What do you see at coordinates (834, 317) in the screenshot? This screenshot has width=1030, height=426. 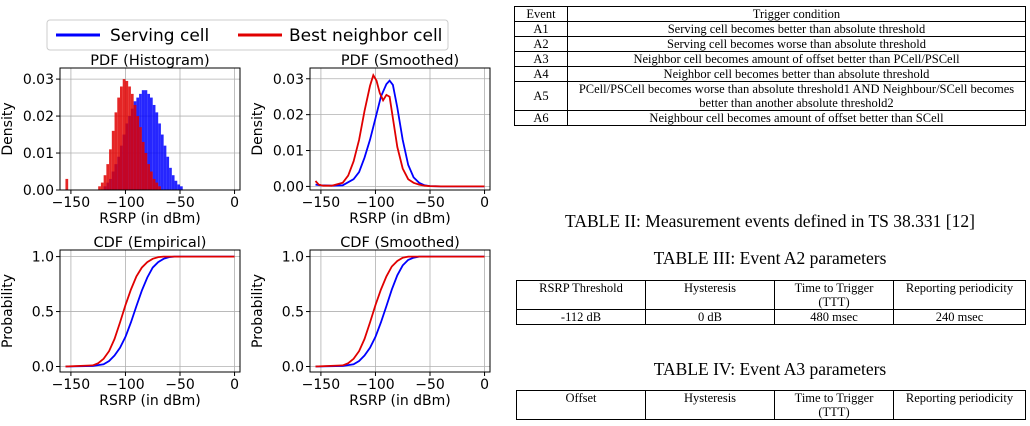 I see `a2-ttt-value: 480 msec` at bounding box center [834, 317].